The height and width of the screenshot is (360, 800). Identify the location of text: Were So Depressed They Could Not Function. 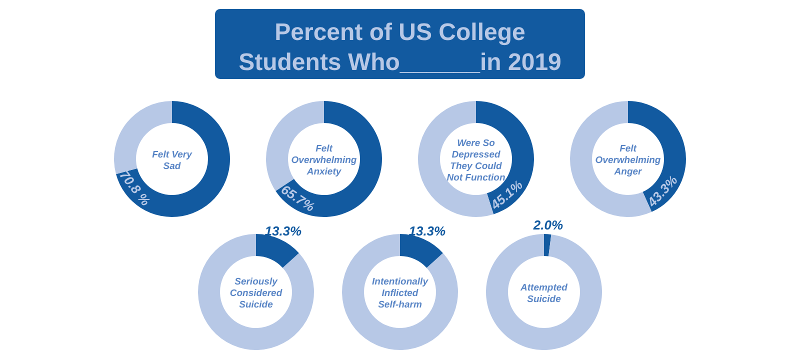
(476, 161).